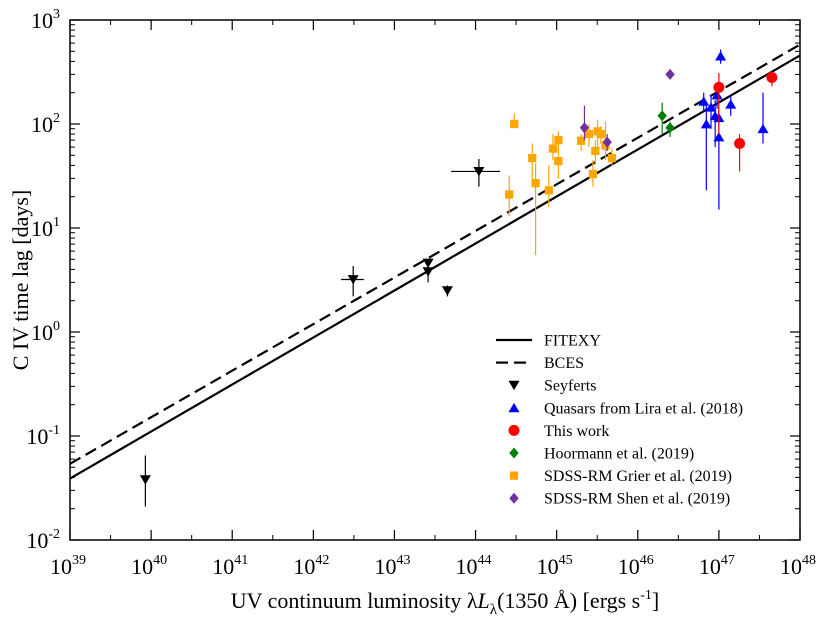  Describe the element at coordinates (564, 363) in the screenshot. I see `legend-label: BCES` at that location.